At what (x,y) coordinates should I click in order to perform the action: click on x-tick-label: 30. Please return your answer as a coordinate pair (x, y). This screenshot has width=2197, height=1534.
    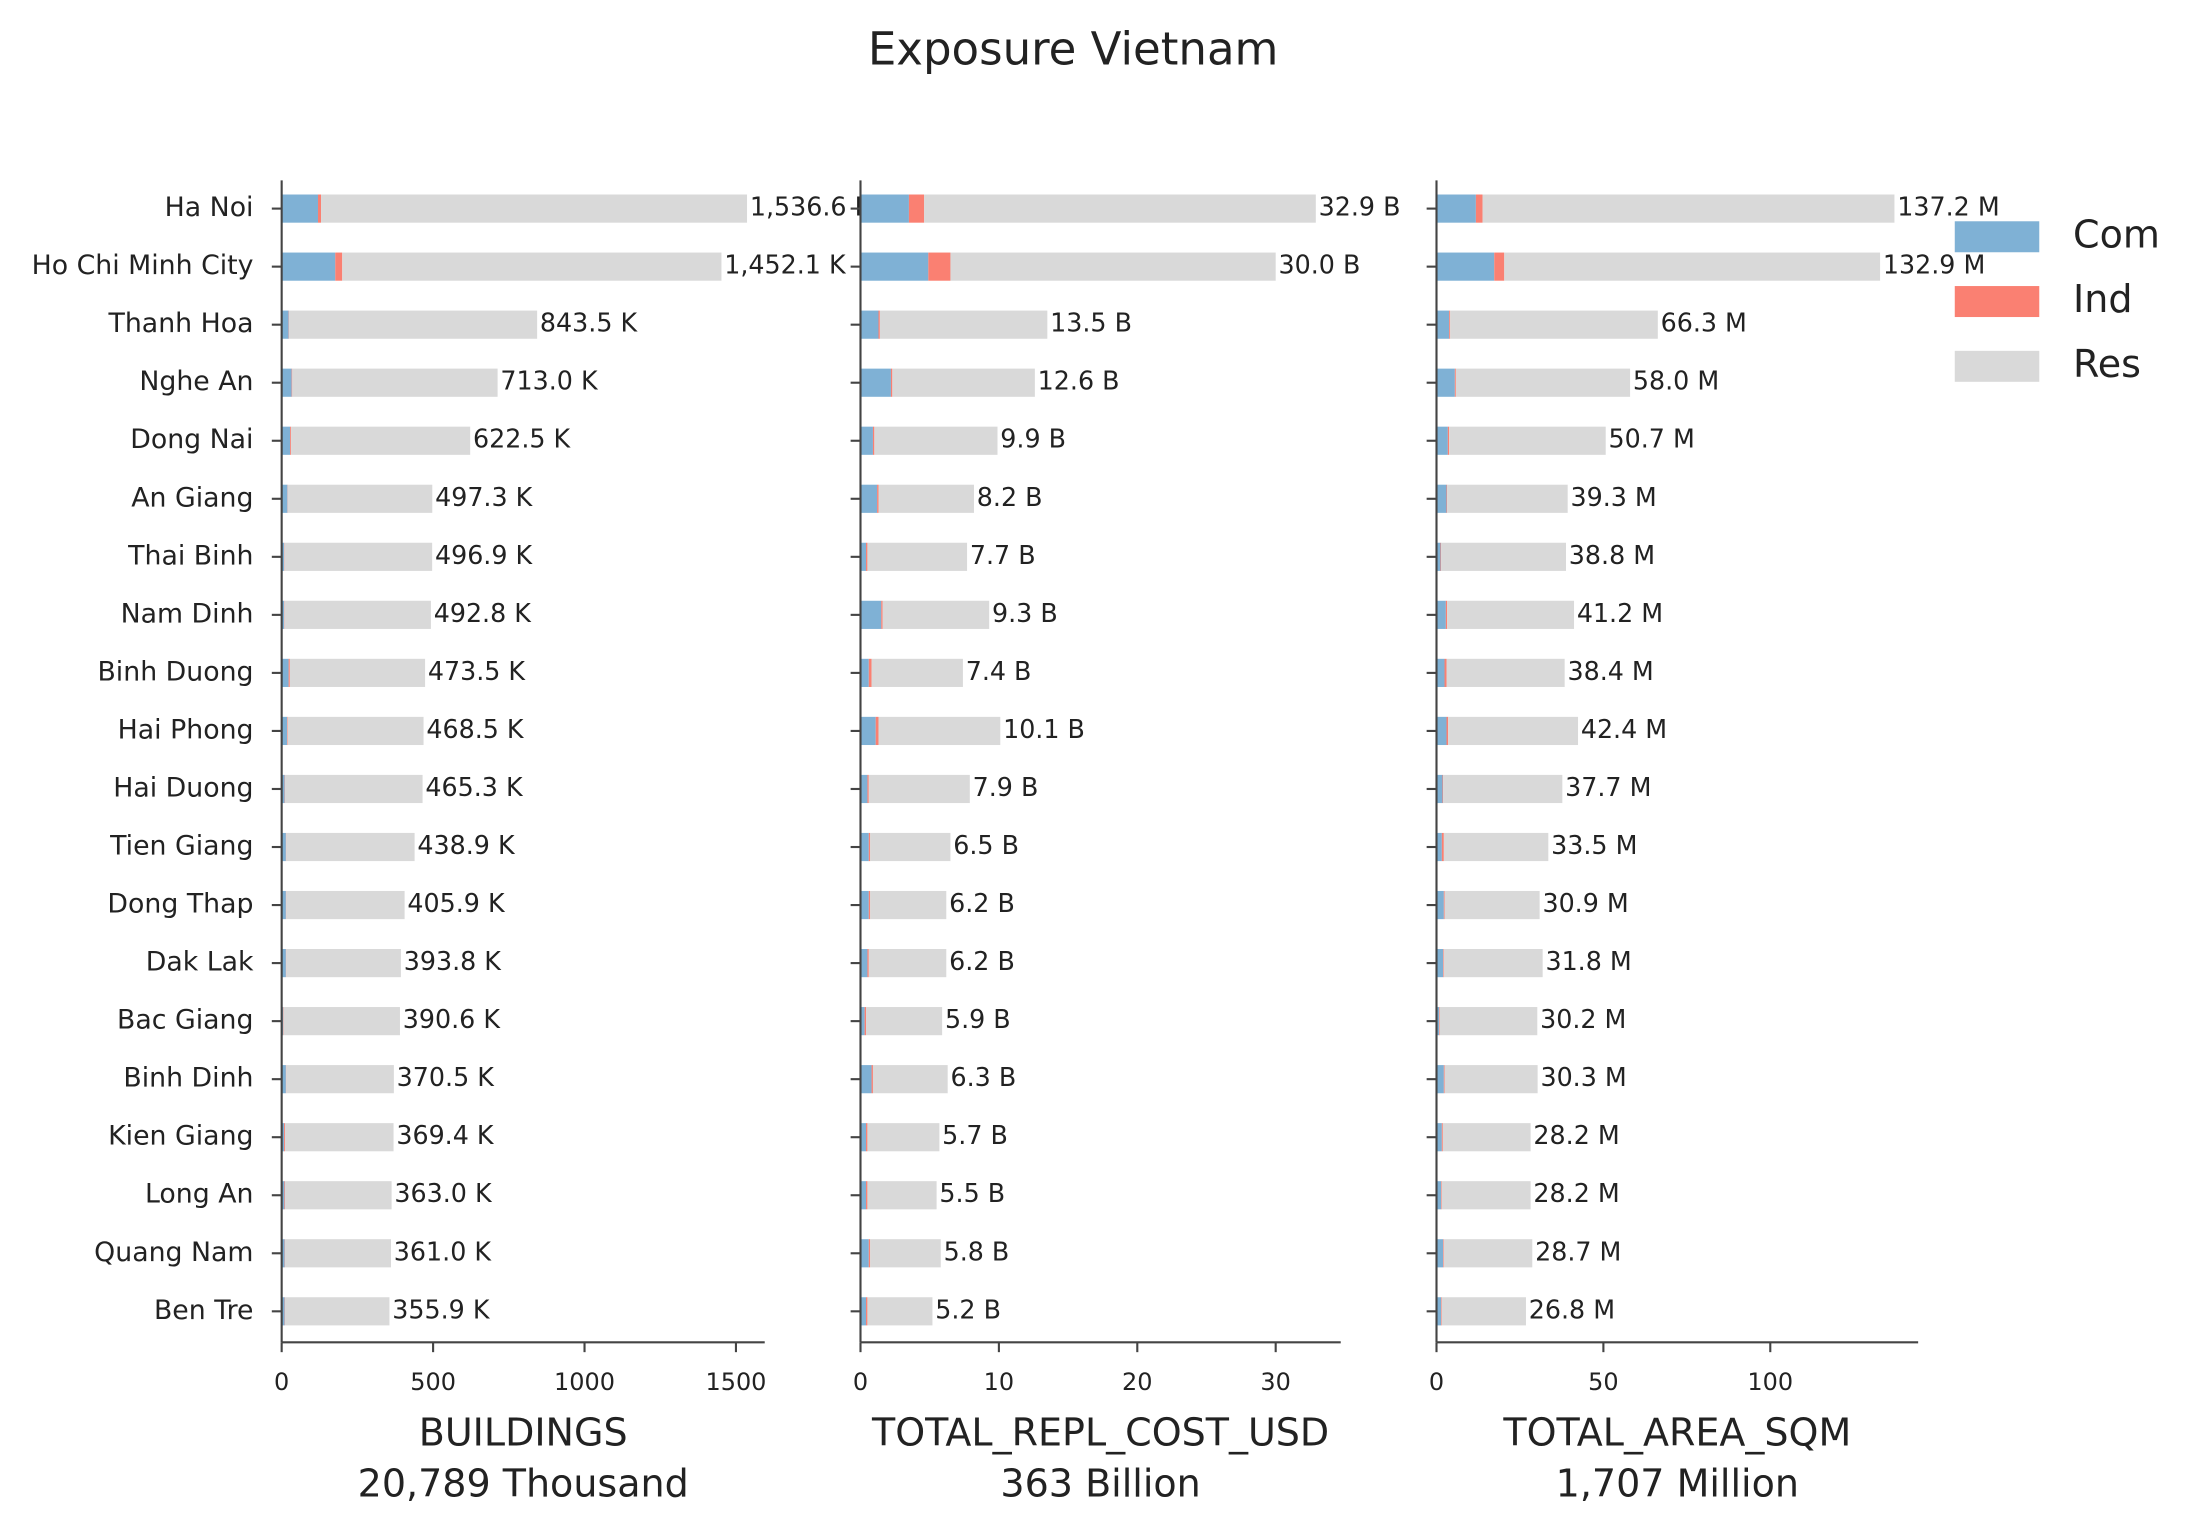
    Looking at the image, I should click on (1275, 1382).